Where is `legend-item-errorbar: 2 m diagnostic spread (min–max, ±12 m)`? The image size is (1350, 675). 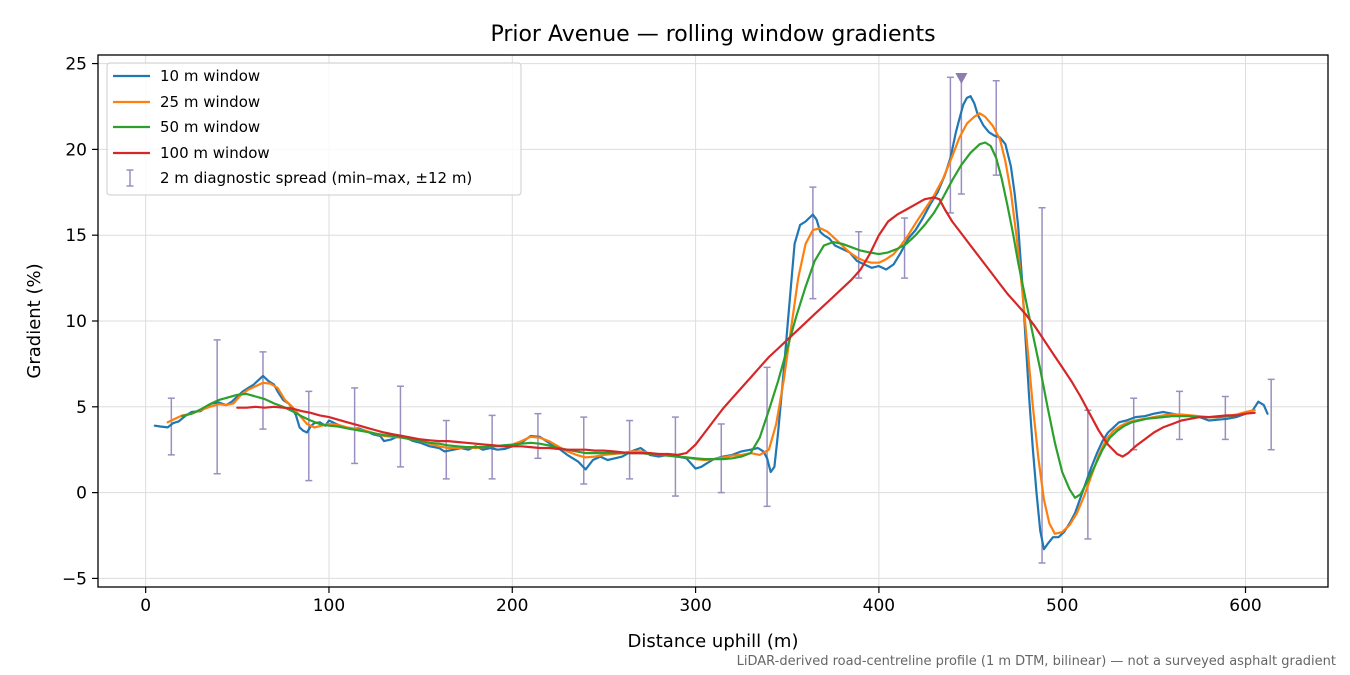
legend-item-errorbar: 2 m diagnostic spread (min–max, ±12 m) is located at coordinates (299, 178).